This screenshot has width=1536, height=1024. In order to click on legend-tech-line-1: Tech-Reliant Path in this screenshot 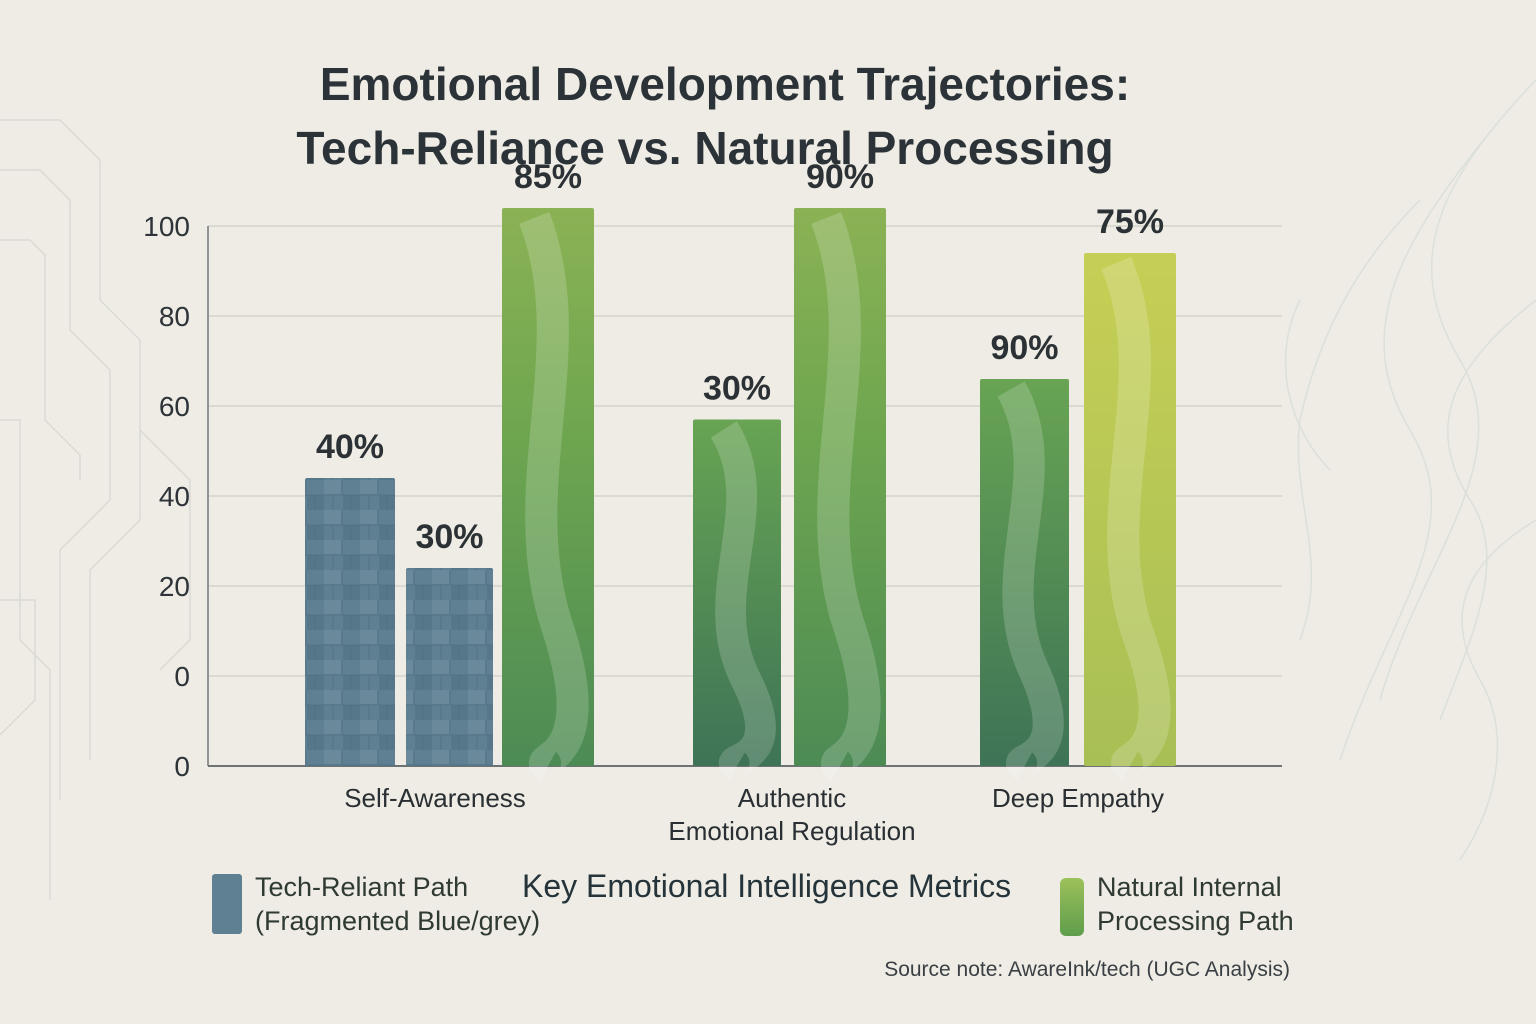, I will do `click(362, 887)`.